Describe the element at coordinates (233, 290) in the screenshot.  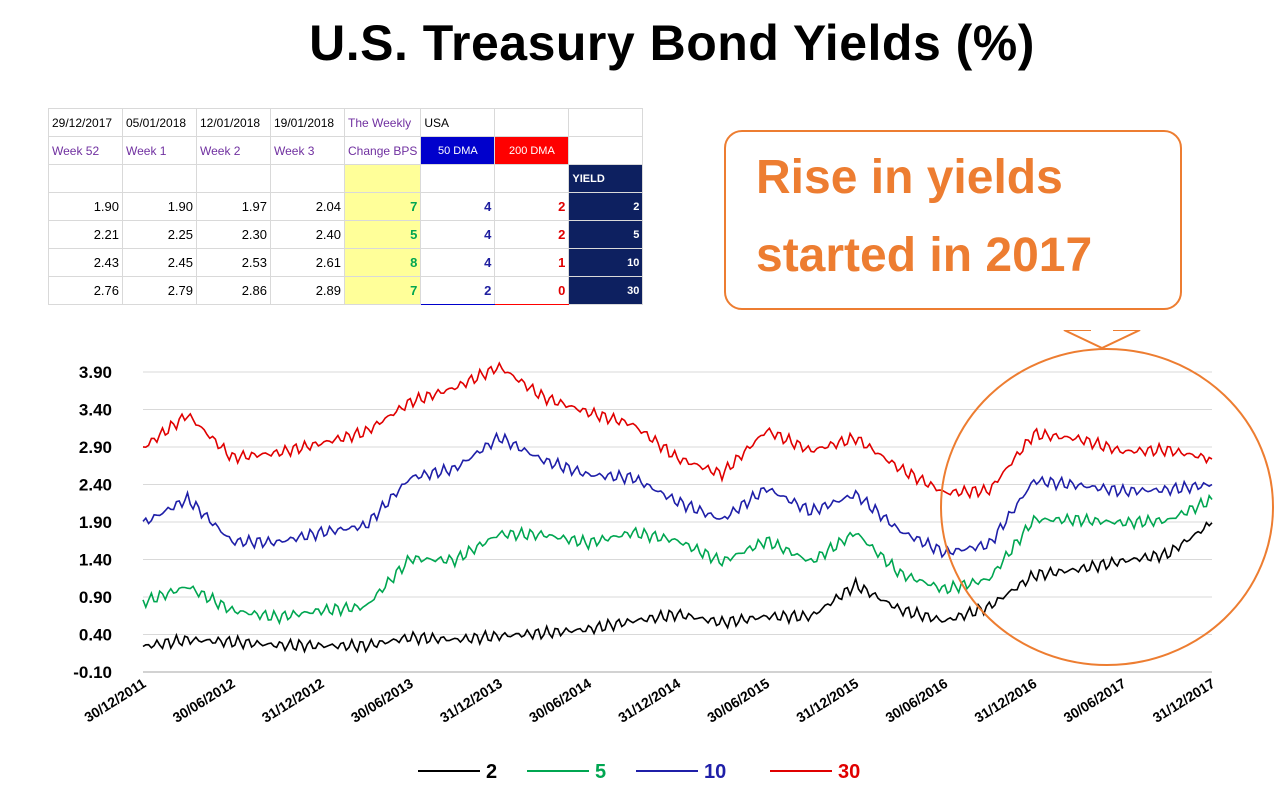
I see `value-cell: 2.86` at that location.